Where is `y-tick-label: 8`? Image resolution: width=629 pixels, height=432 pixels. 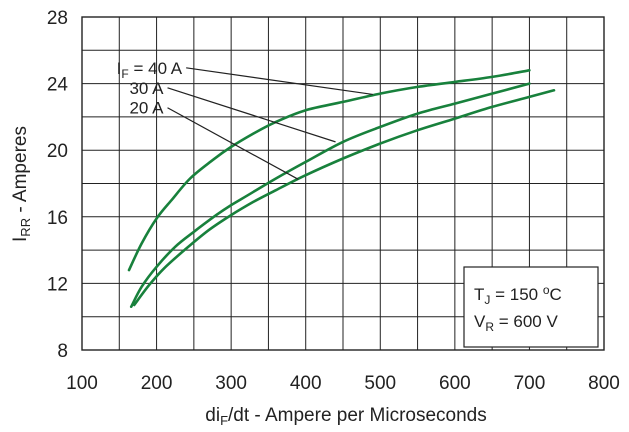 y-tick-label: 8 is located at coordinates (62, 351).